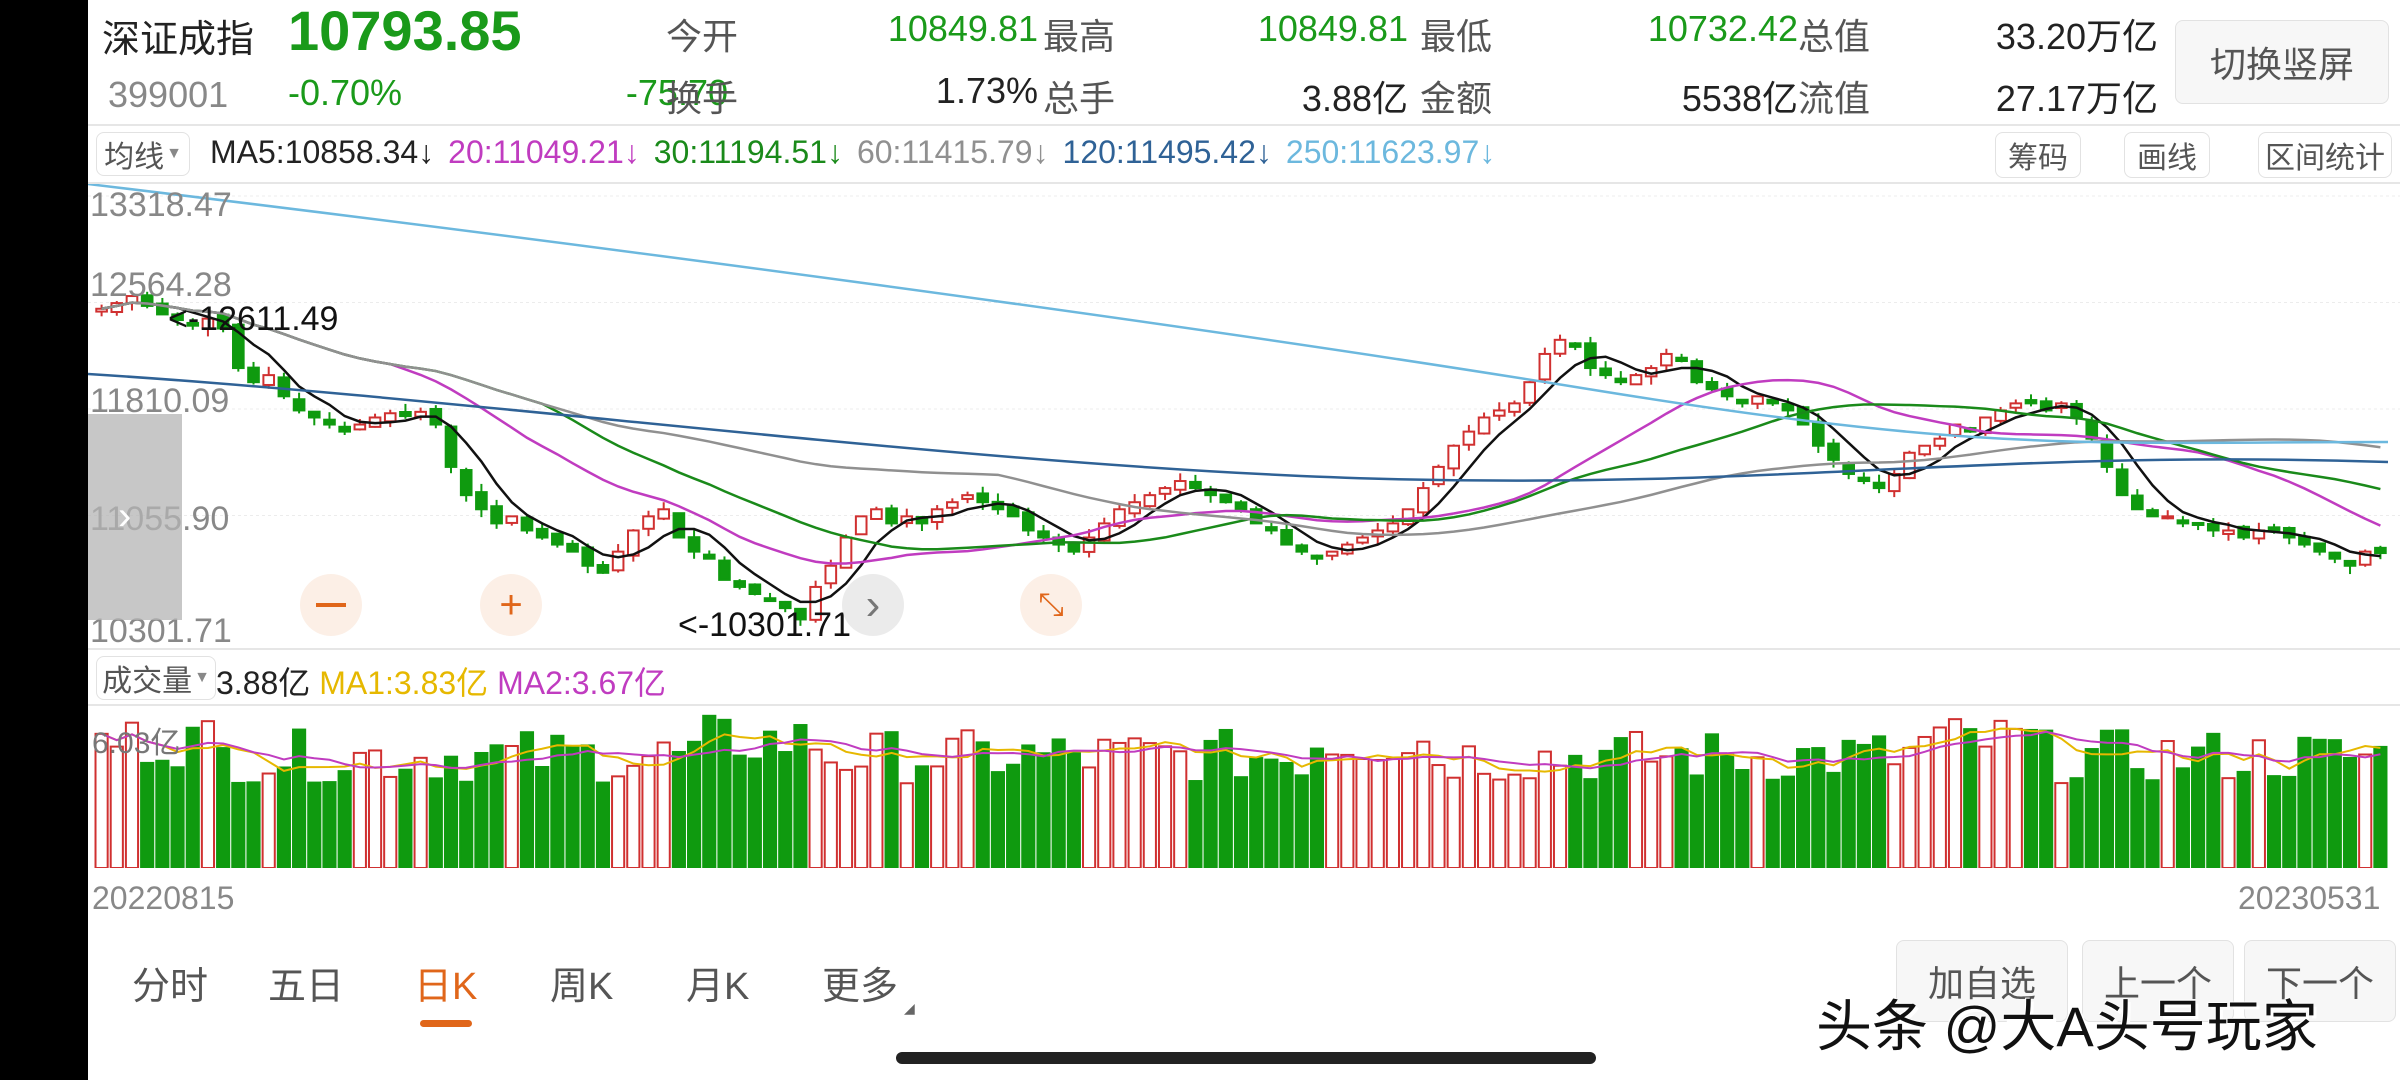 Image resolution: width=2400 pixels, height=1080 pixels. I want to click on scroll-right-button: ›, so click(873, 605).